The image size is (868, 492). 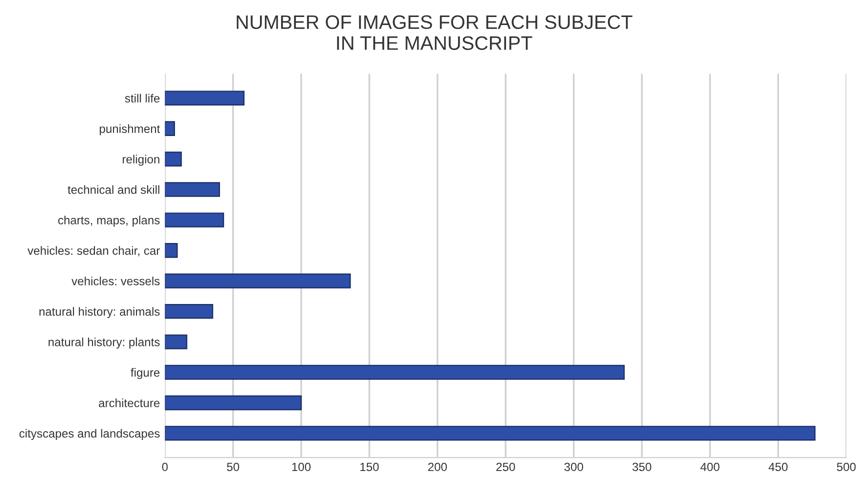 I want to click on y-tick-label: cityscapes and landscapes, so click(x=89, y=434).